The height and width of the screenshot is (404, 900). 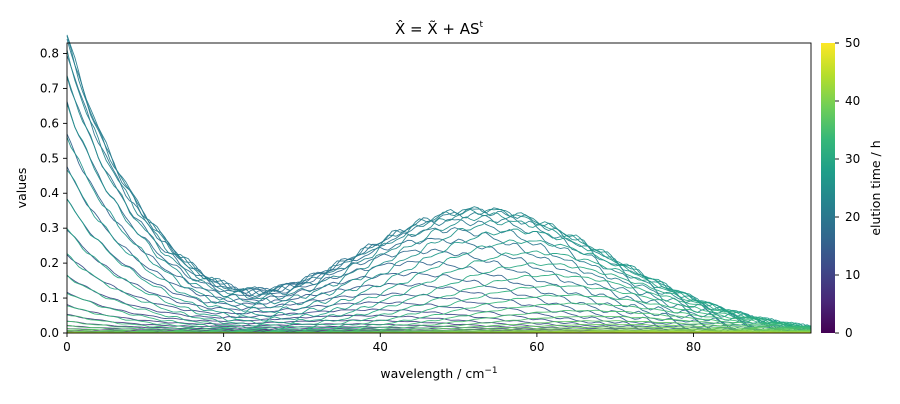 I want to click on chart-title-main: X̂ = X̃ + AS, so click(x=437, y=28).